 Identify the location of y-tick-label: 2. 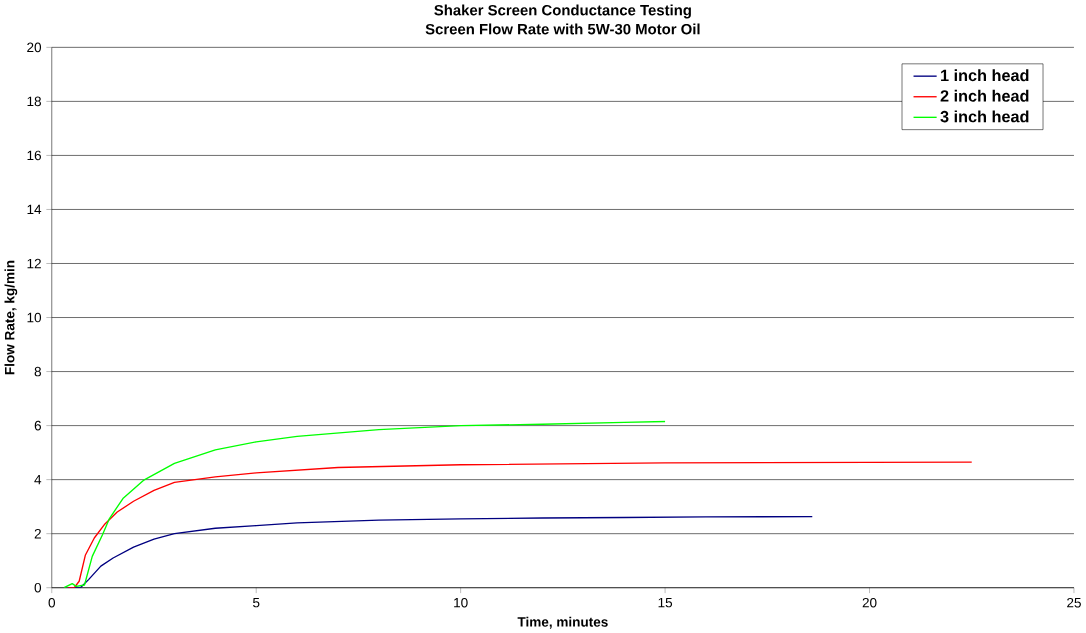
(37, 533).